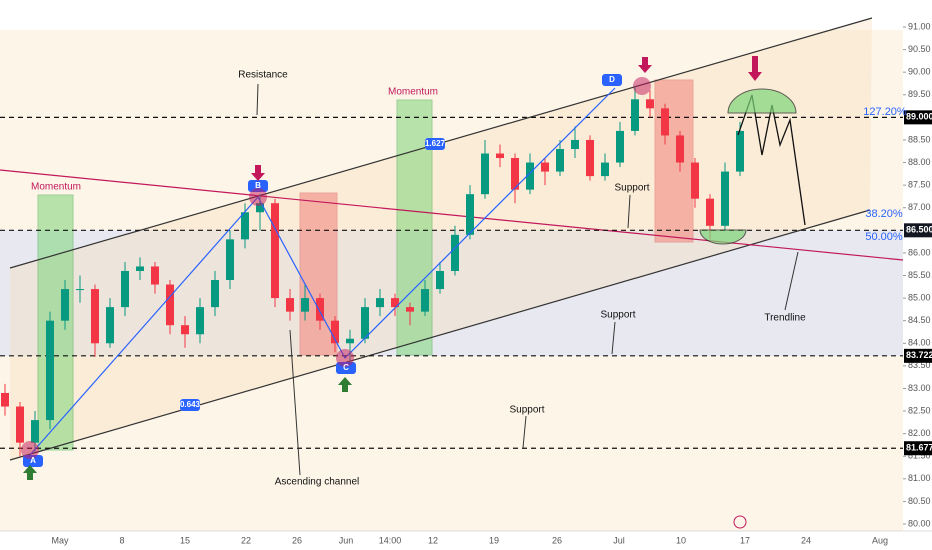 The image size is (932, 550). I want to click on price-axis, so click(917, 275).